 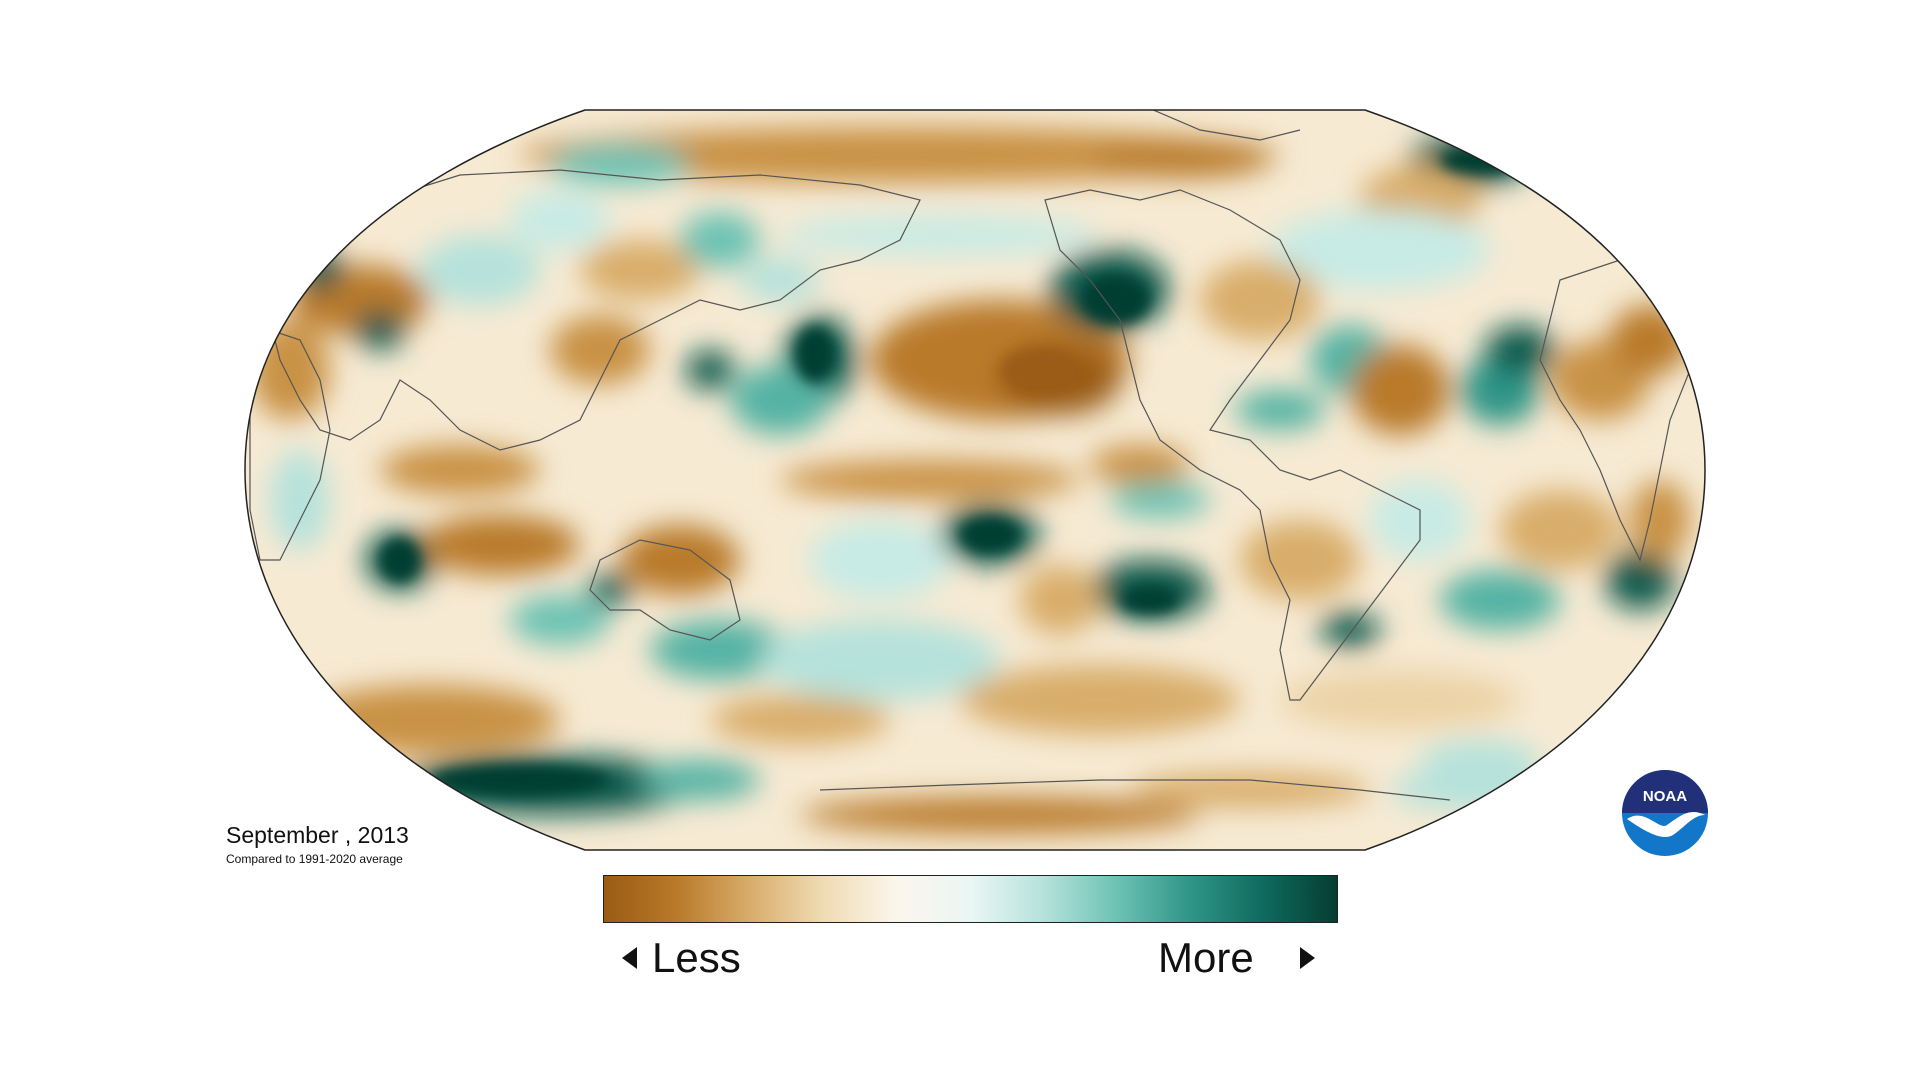 What do you see at coordinates (314, 859) in the screenshot?
I see `map-comparison-note: Compared to 1991-2020 average` at bounding box center [314, 859].